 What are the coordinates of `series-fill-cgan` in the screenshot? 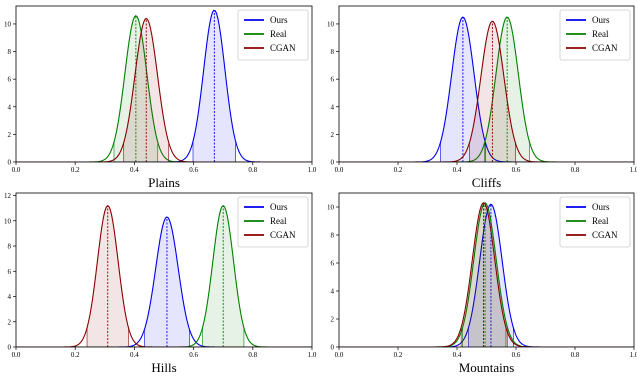 It's located at (483, 274).